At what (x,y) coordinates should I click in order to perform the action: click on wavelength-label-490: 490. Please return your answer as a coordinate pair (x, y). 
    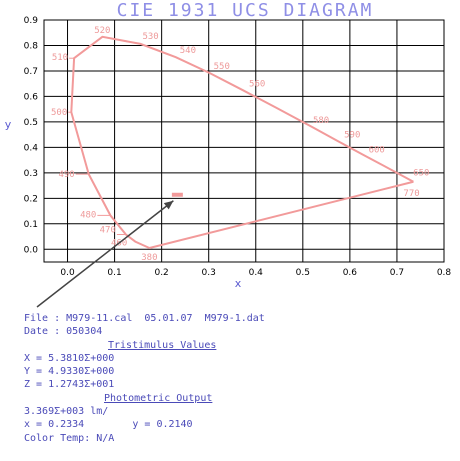
    Looking at the image, I should click on (66, 175).